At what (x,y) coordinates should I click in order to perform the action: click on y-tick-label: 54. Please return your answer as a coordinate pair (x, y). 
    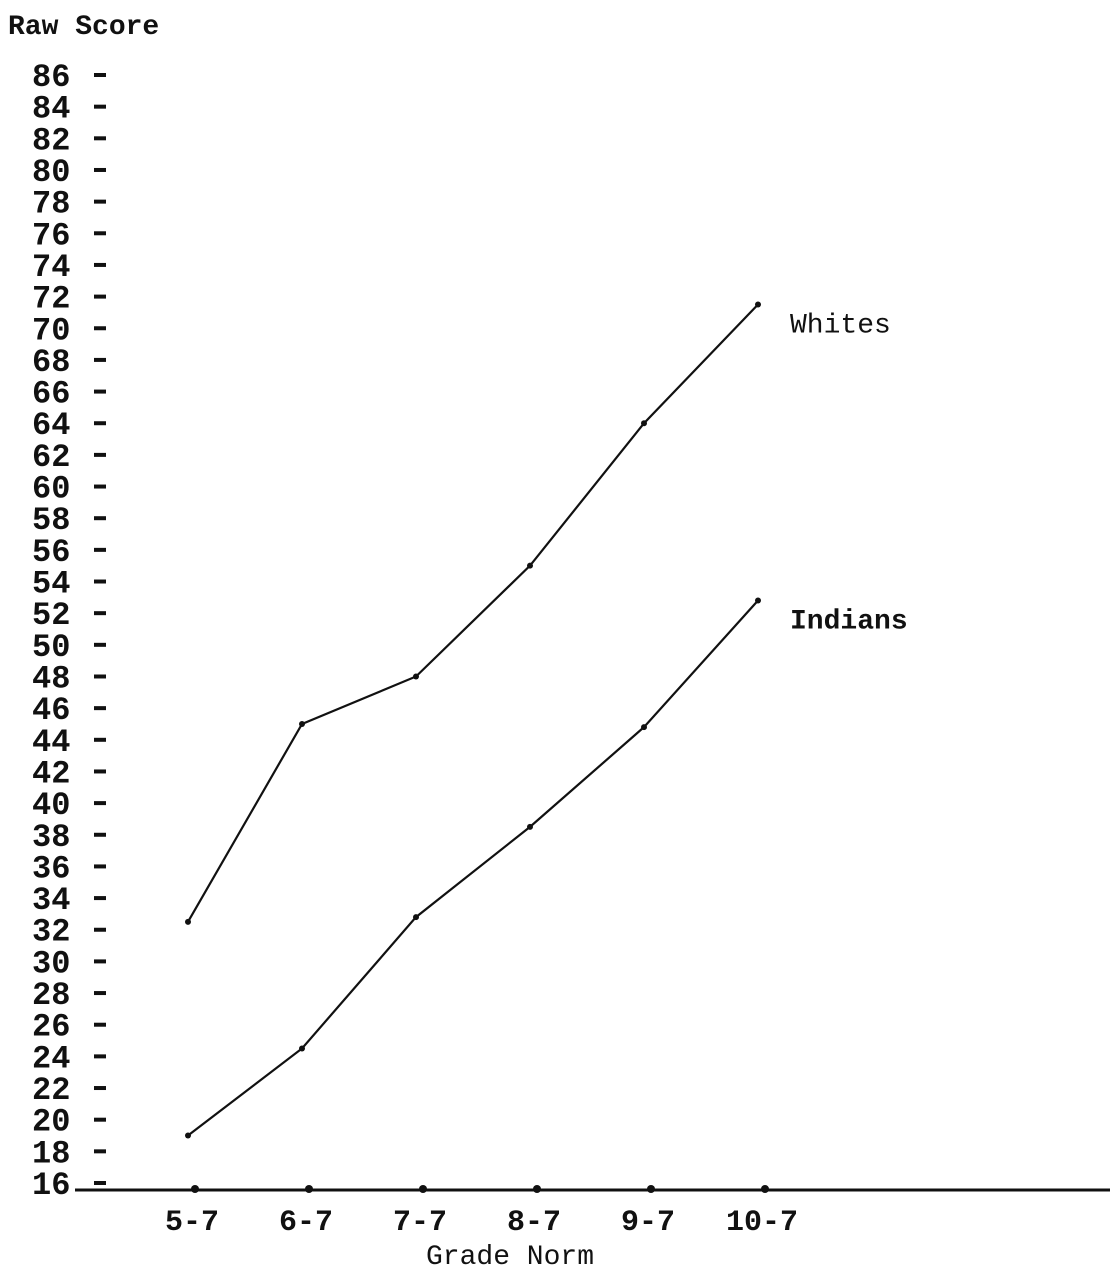
    Looking at the image, I should click on (51, 584).